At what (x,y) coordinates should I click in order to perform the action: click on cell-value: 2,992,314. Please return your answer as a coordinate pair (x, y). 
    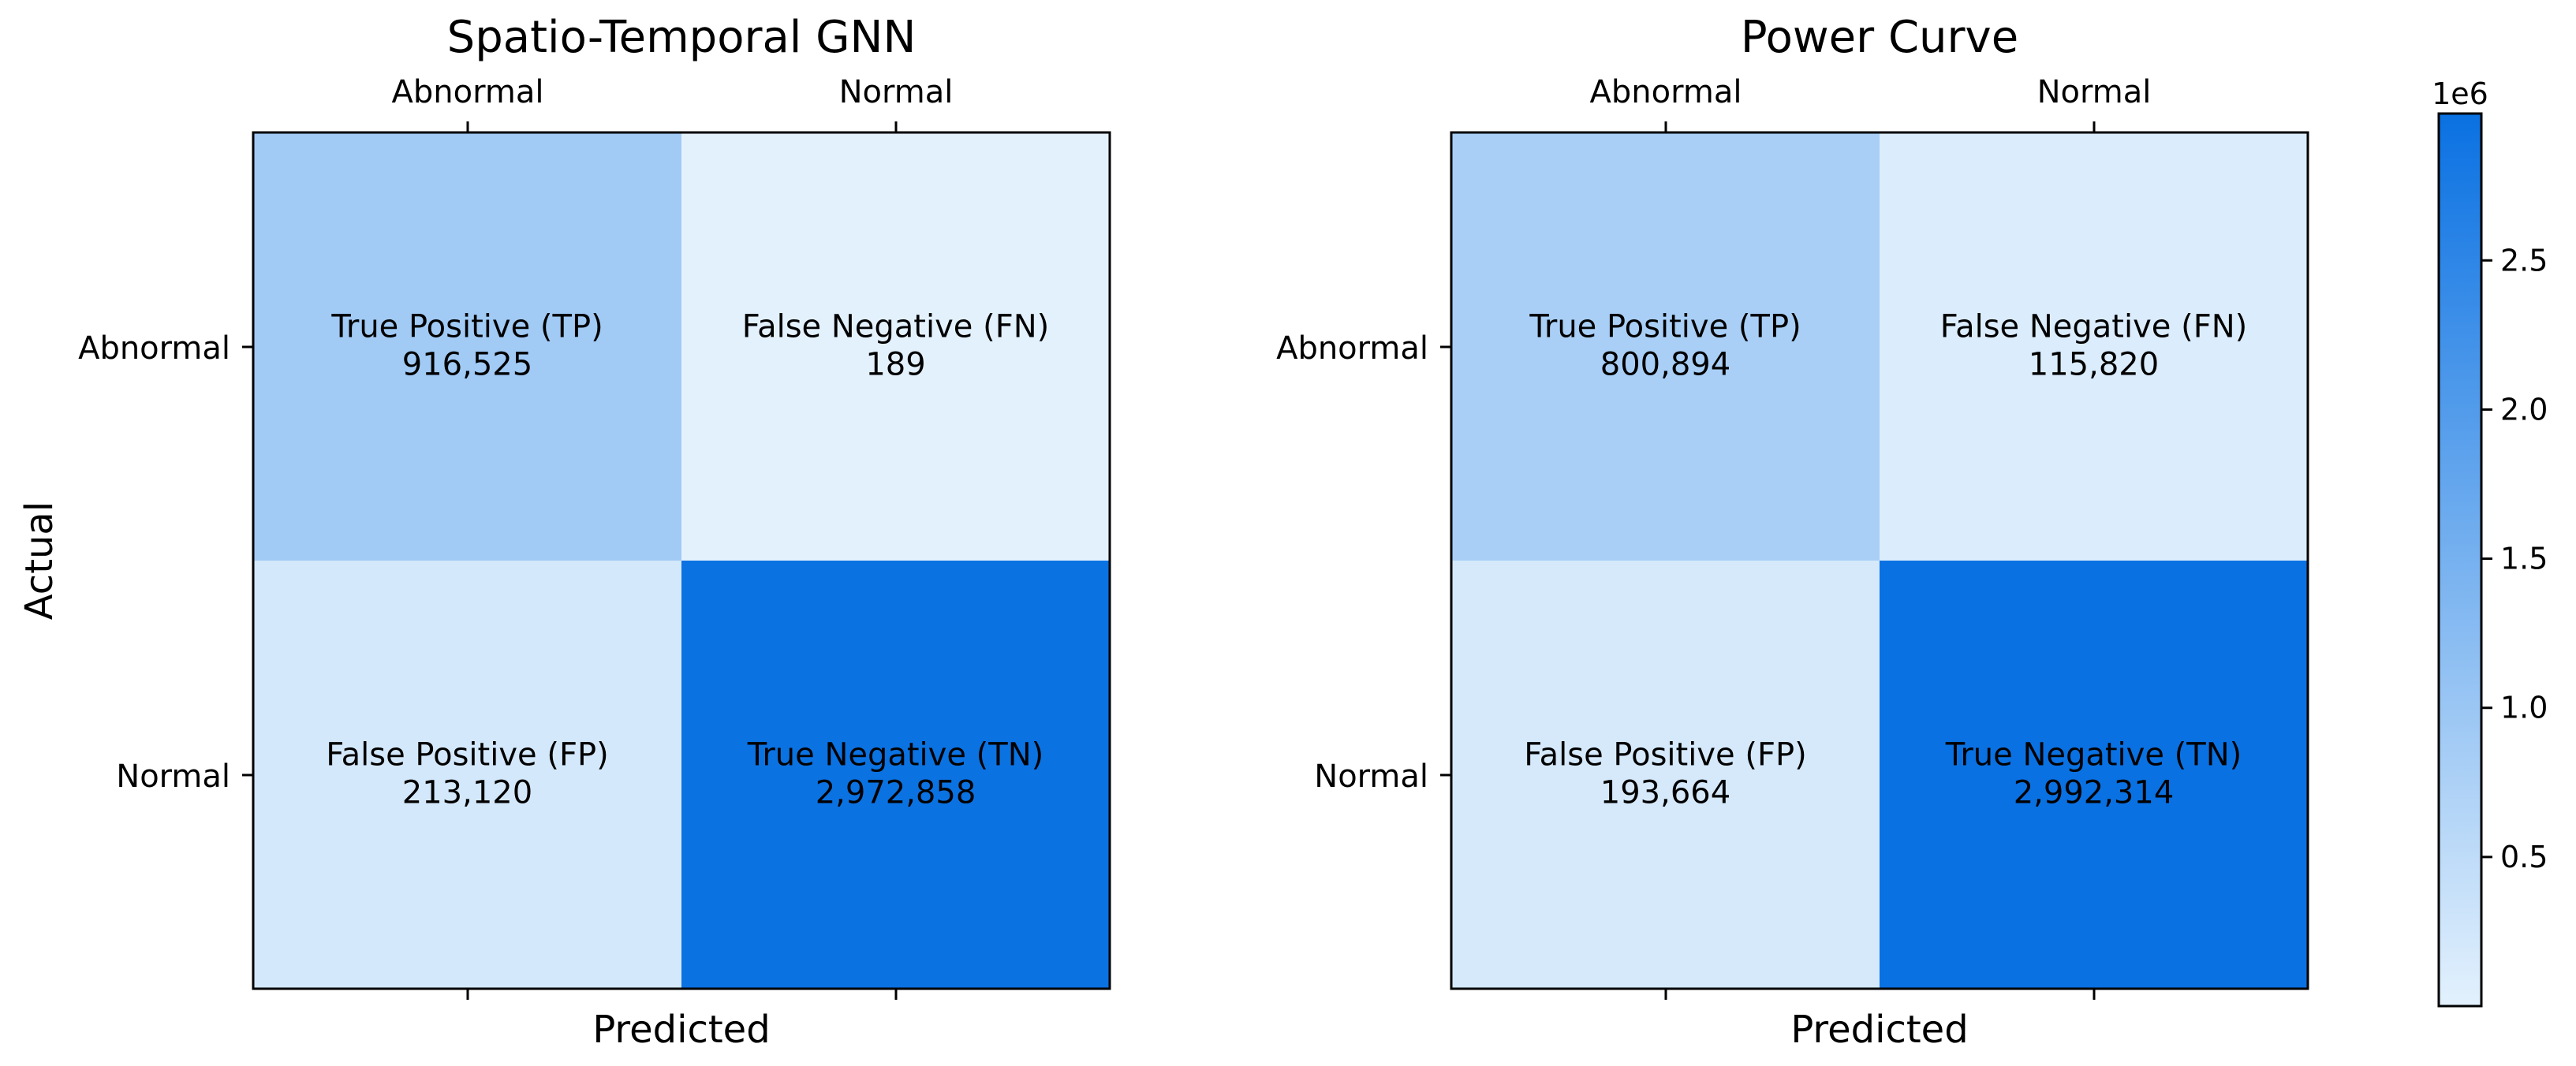
    Looking at the image, I should click on (2094, 793).